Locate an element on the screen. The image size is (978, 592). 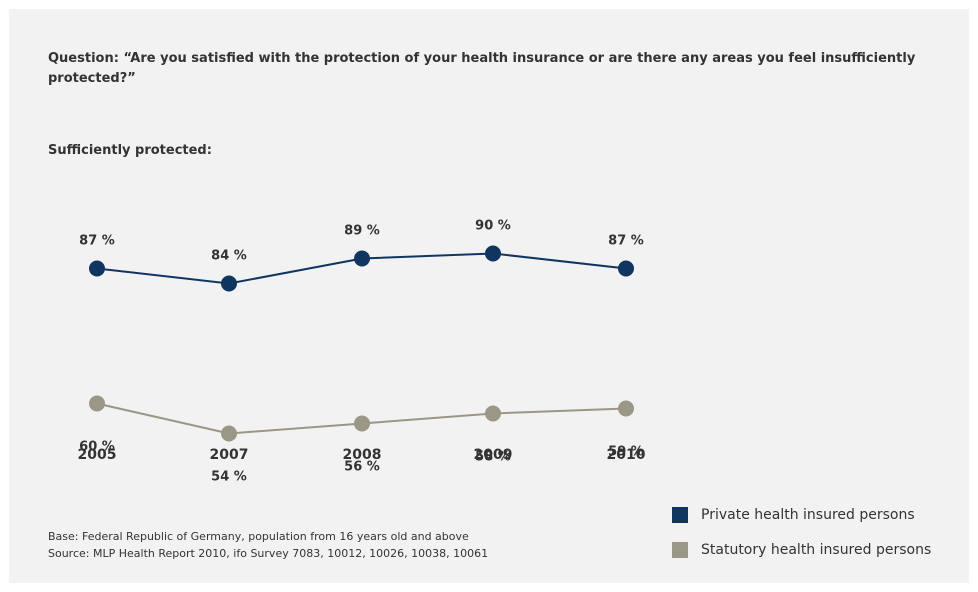
data-label-private-2007: 84 % is located at coordinates (229, 256).